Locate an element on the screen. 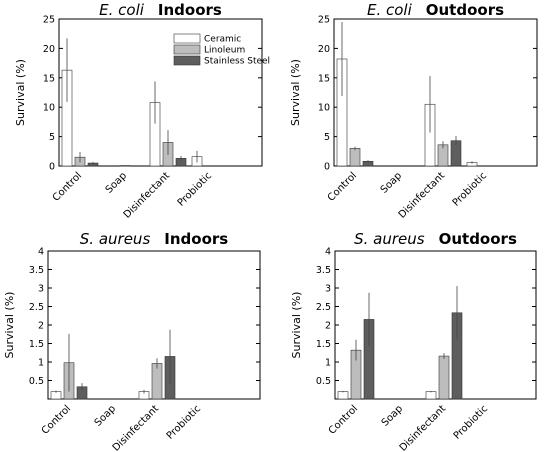 This screenshot has width=550, height=452. panel-title: E. coli Outdoors is located at coordinates (435, 10).